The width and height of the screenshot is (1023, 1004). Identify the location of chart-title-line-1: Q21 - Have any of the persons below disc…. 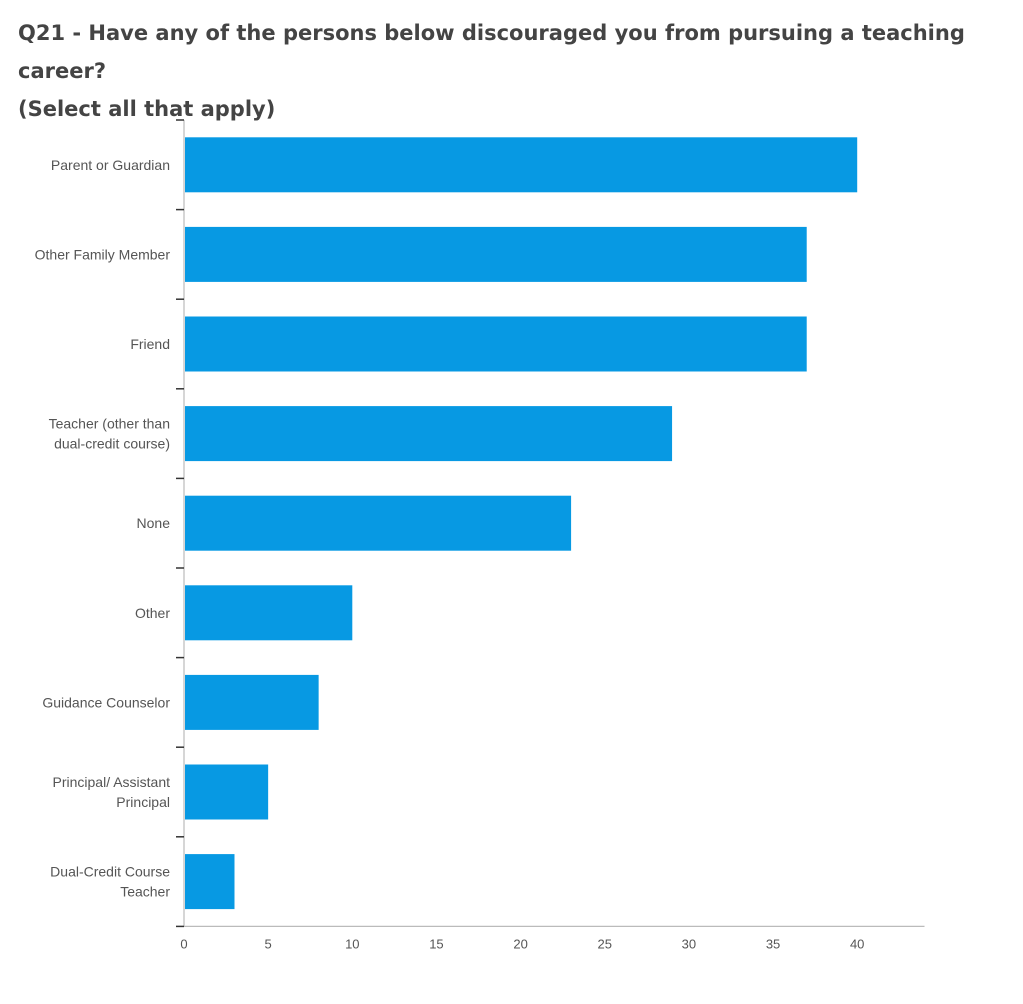
(491, 52).